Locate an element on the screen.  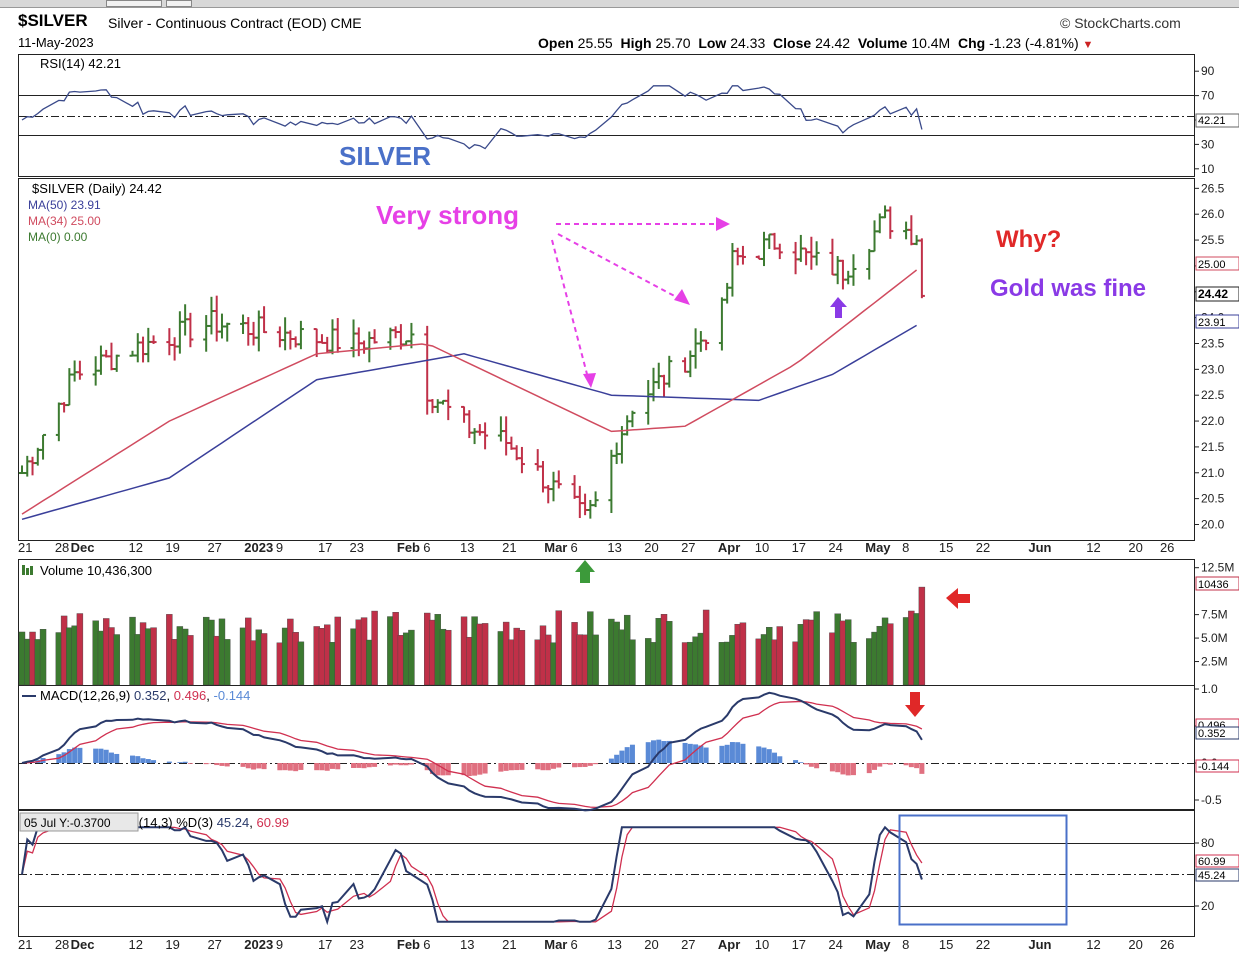
macd-line is located at coordinates (472, 751).